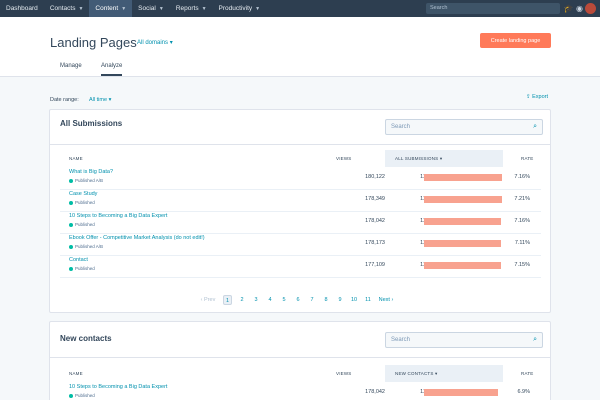 This screenshot has height=400, width=600. I want to click on date-range-value: All time, so click(98, 100).